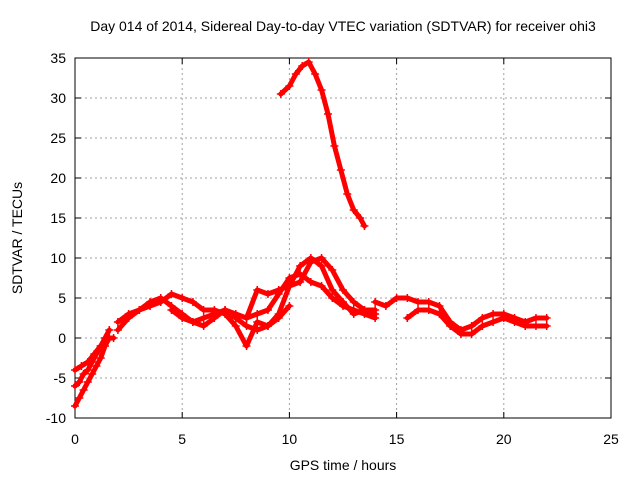  Describe the element at coordinates (182, 439) in the screenshot. I see `x-tick-label: 5` at that location.